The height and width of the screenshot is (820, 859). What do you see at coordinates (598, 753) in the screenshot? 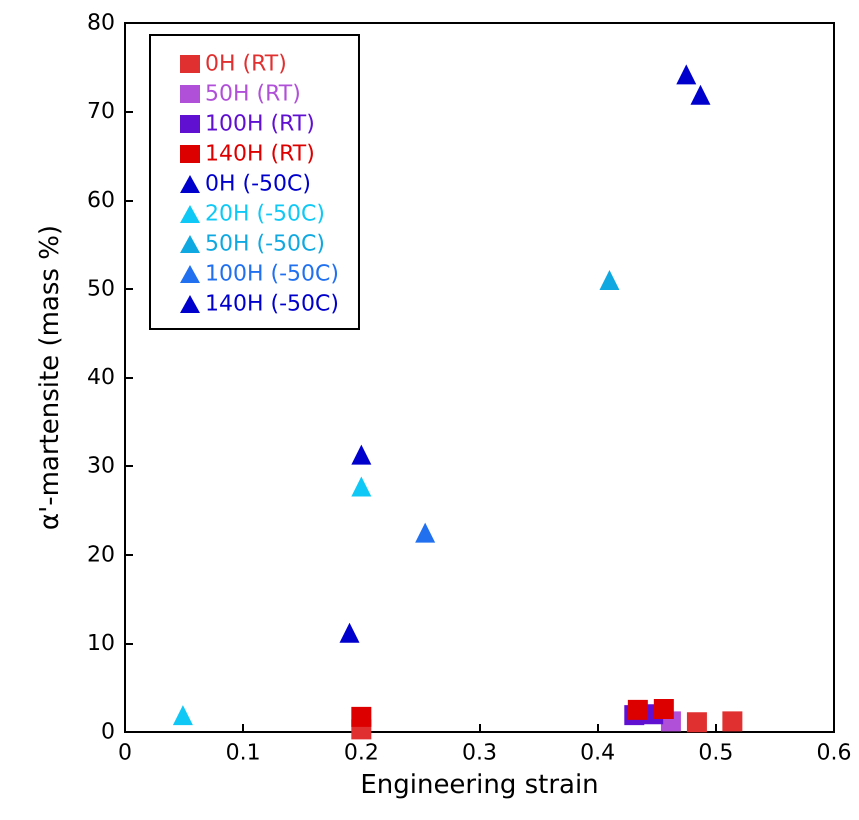
I see `x-tick-label: 0.4` at bounding box center [598, 753].